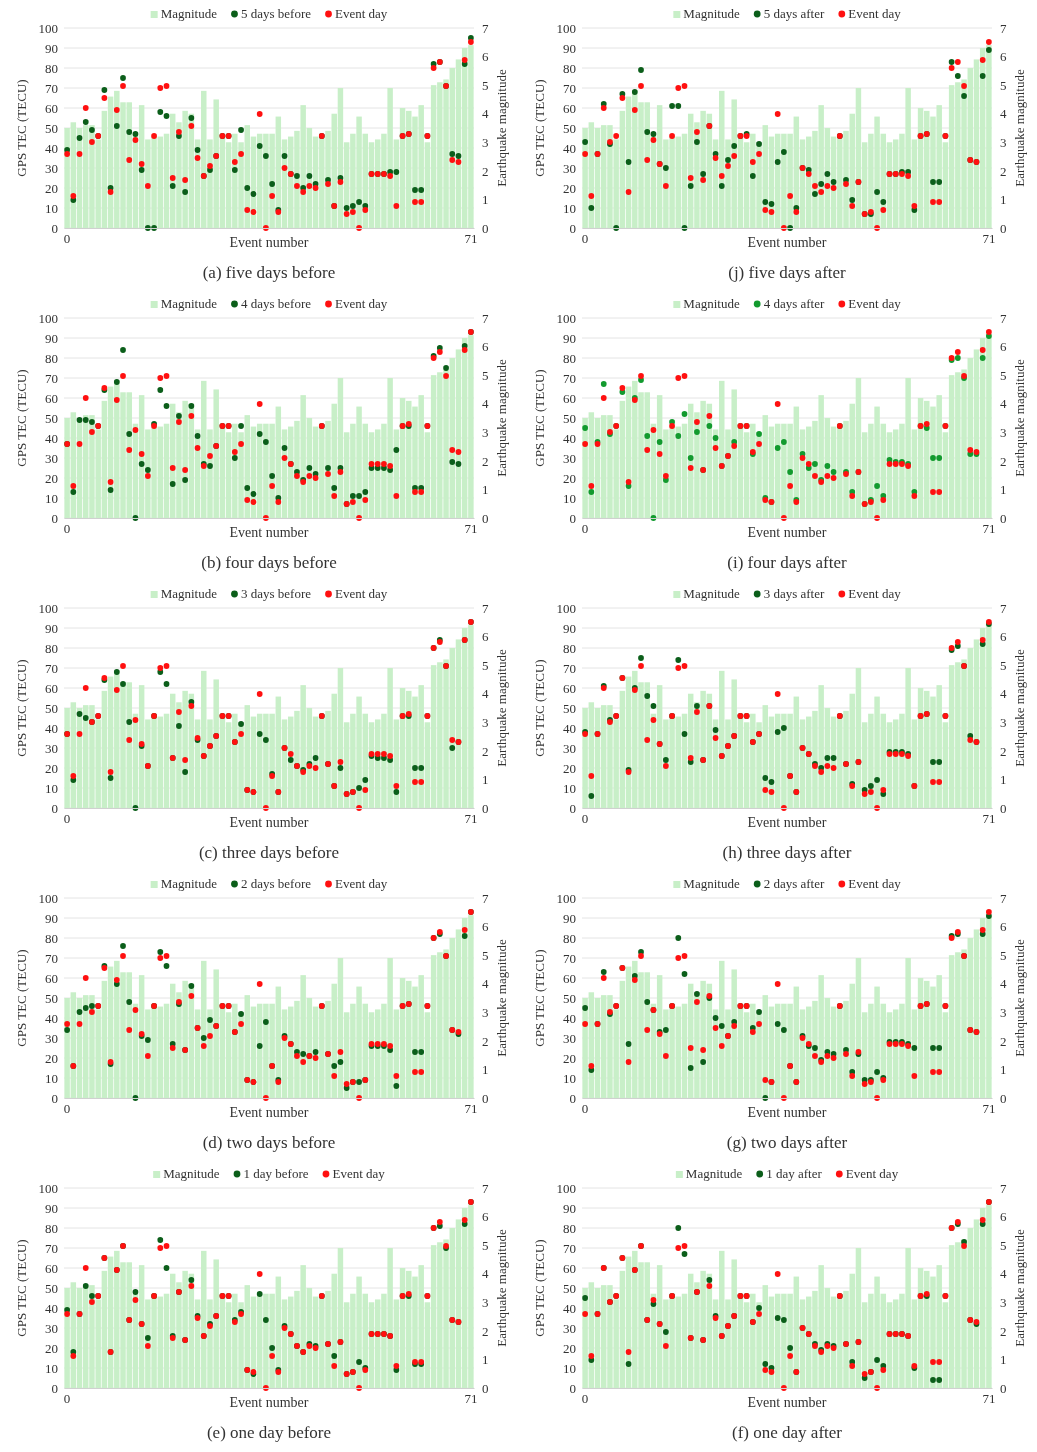 The width and height of the screenshot is (1037, 1452). I want to click on legend-label: 3 days before, so click(276, 593).